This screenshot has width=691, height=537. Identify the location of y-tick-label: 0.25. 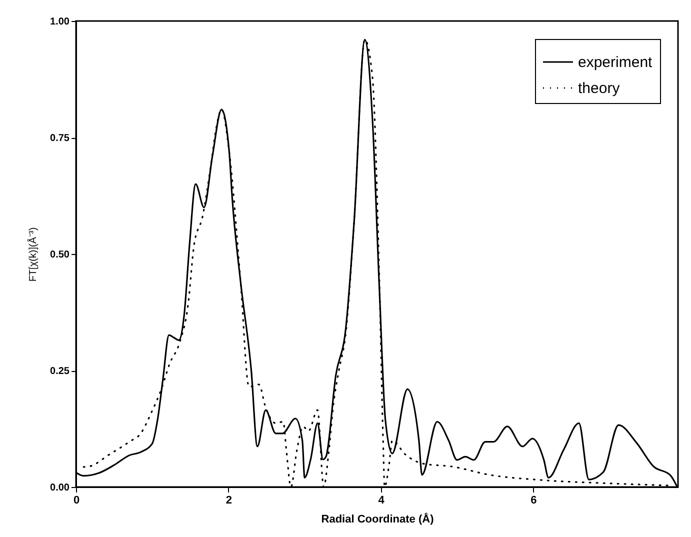
(60, 371).